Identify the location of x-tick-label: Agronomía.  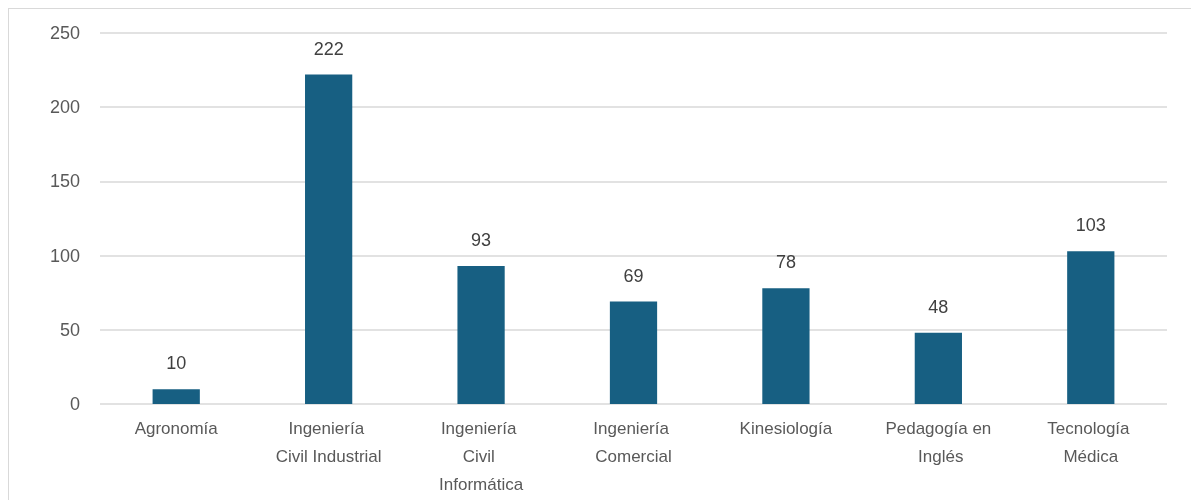
(176, 428).